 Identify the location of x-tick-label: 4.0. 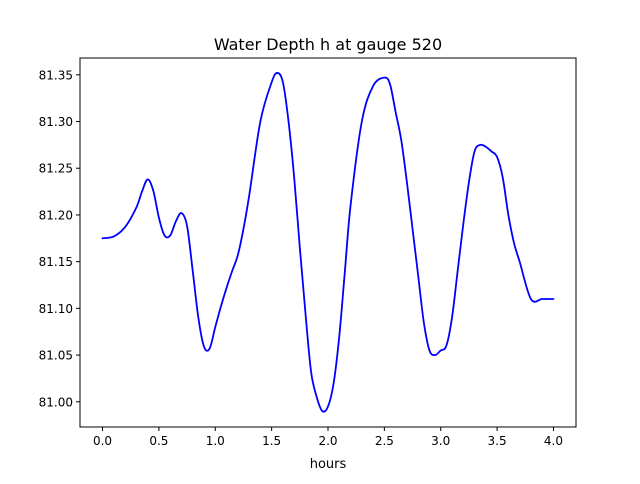
(553, 441).